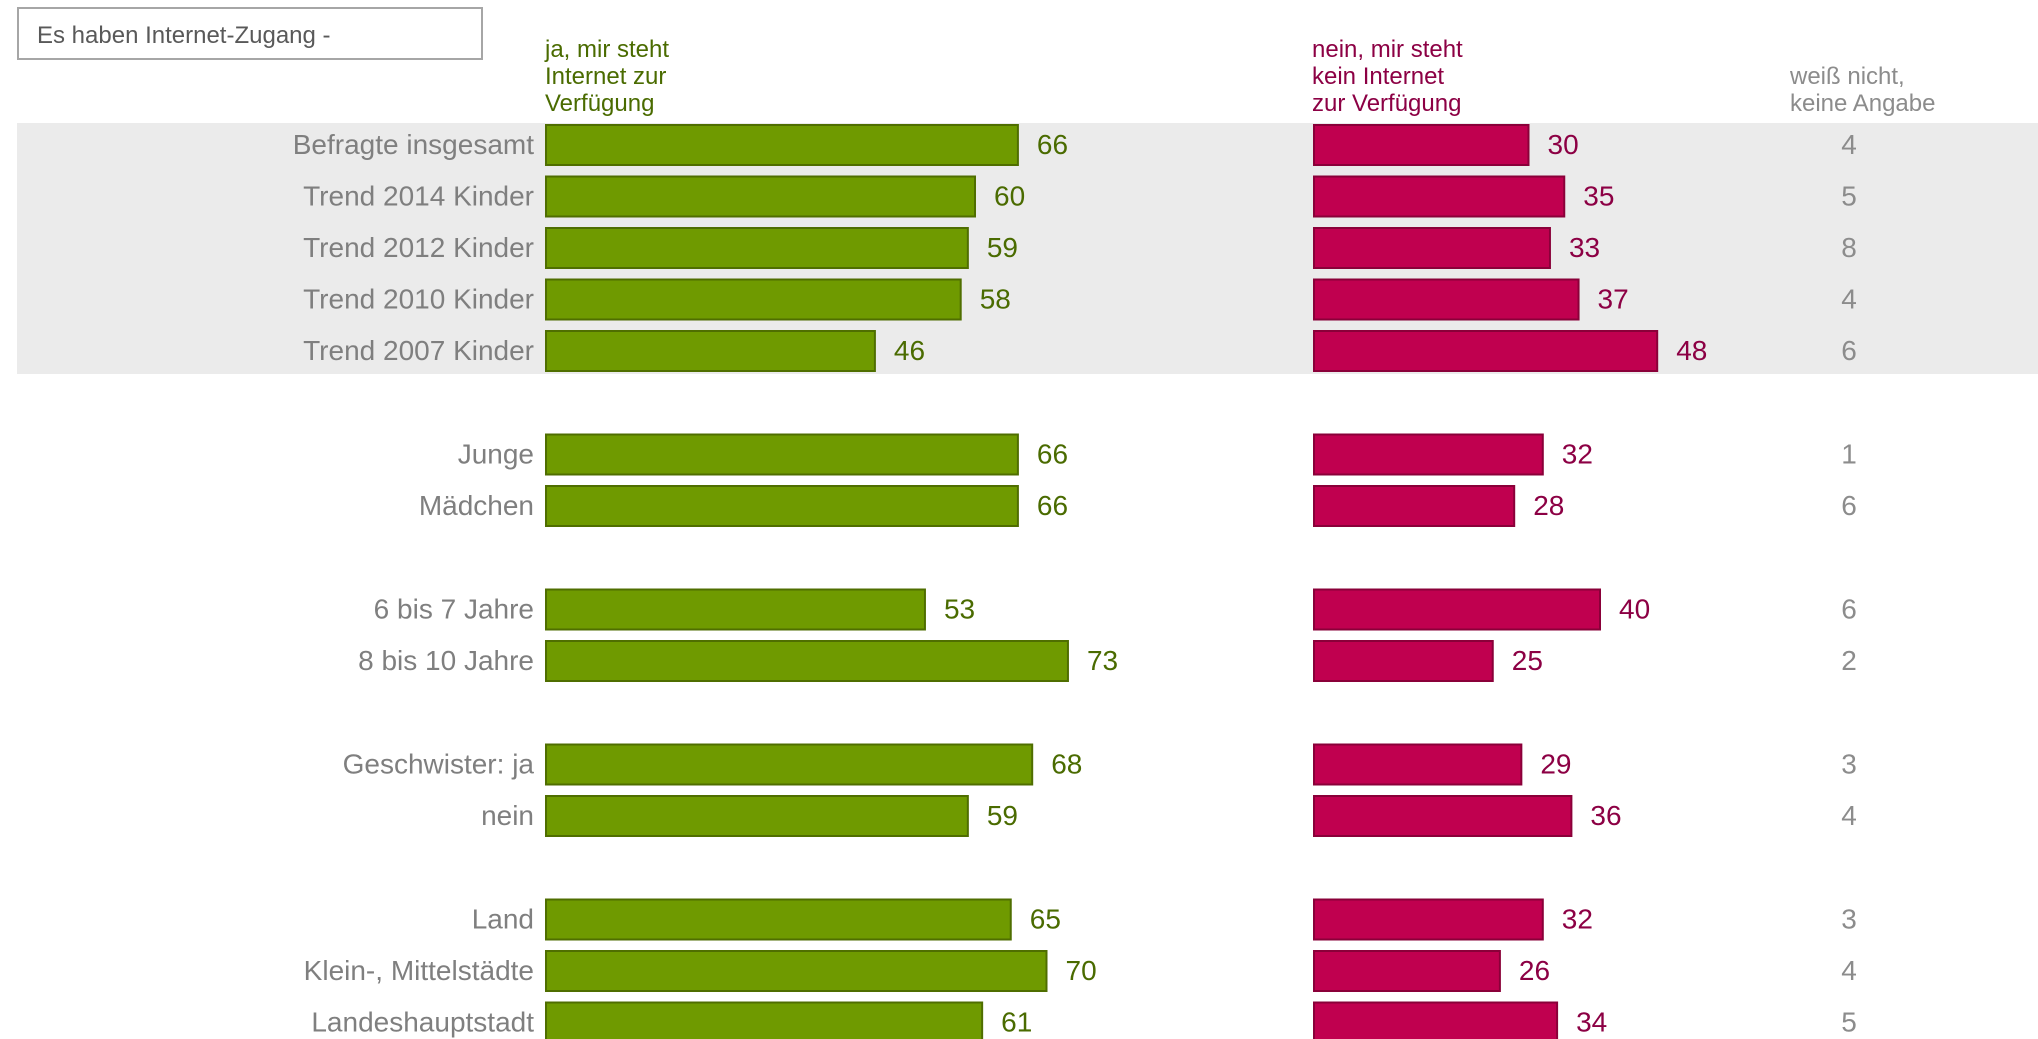 This screenshot has width=2038, height=1039. I want to click on value-label-yes: 61, so click(1016, 1022).